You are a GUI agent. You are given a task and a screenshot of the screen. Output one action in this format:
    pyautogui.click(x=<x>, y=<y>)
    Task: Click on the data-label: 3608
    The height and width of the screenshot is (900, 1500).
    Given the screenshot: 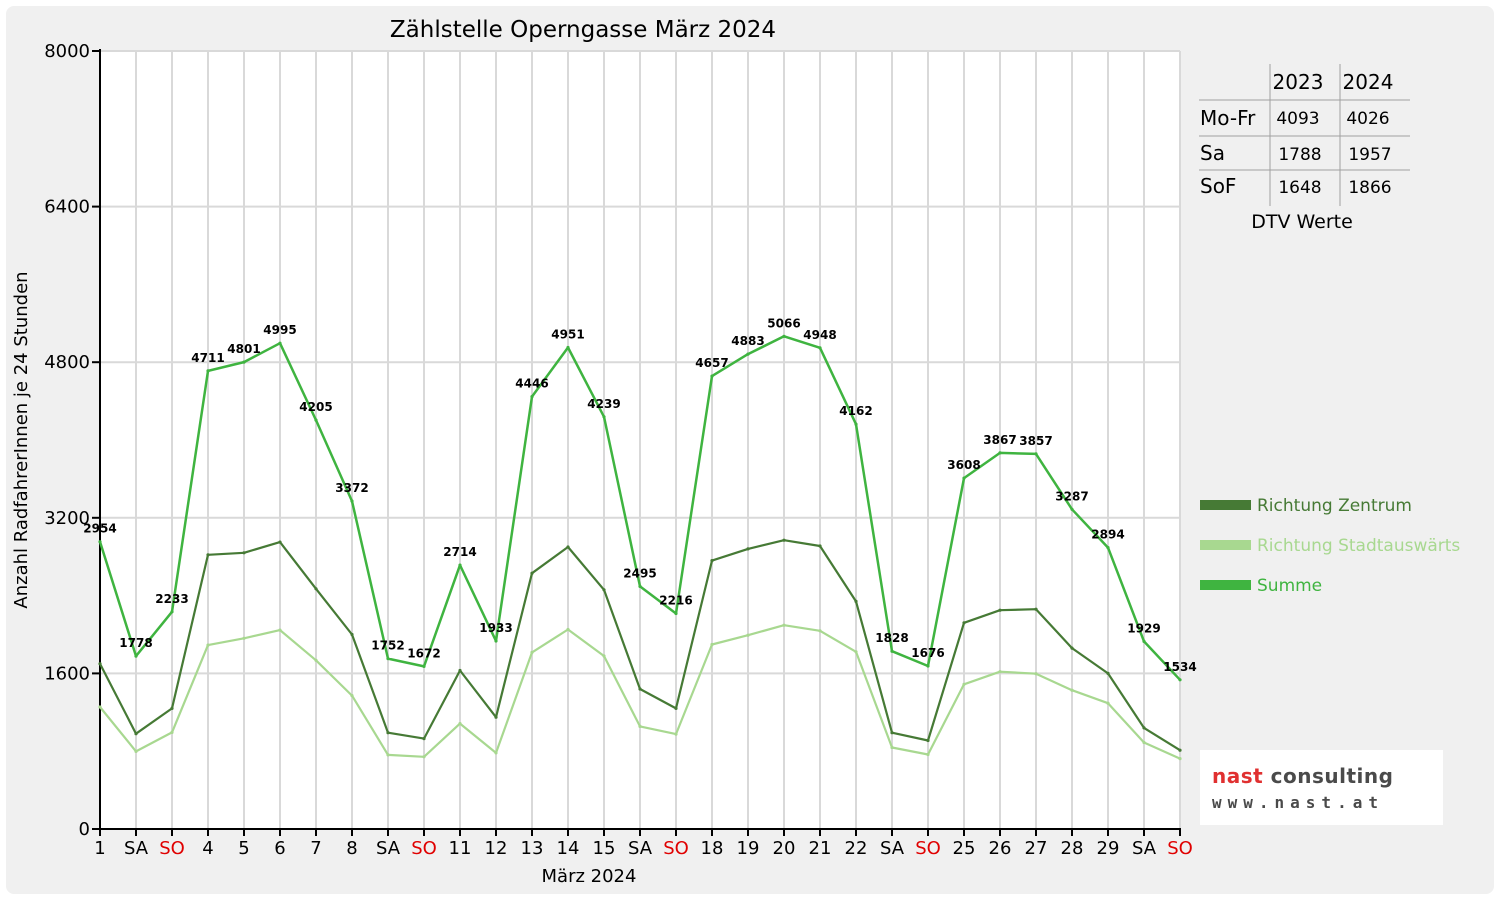 What is the action you would take?
    pyautogui.click(x=963, y=465)
    